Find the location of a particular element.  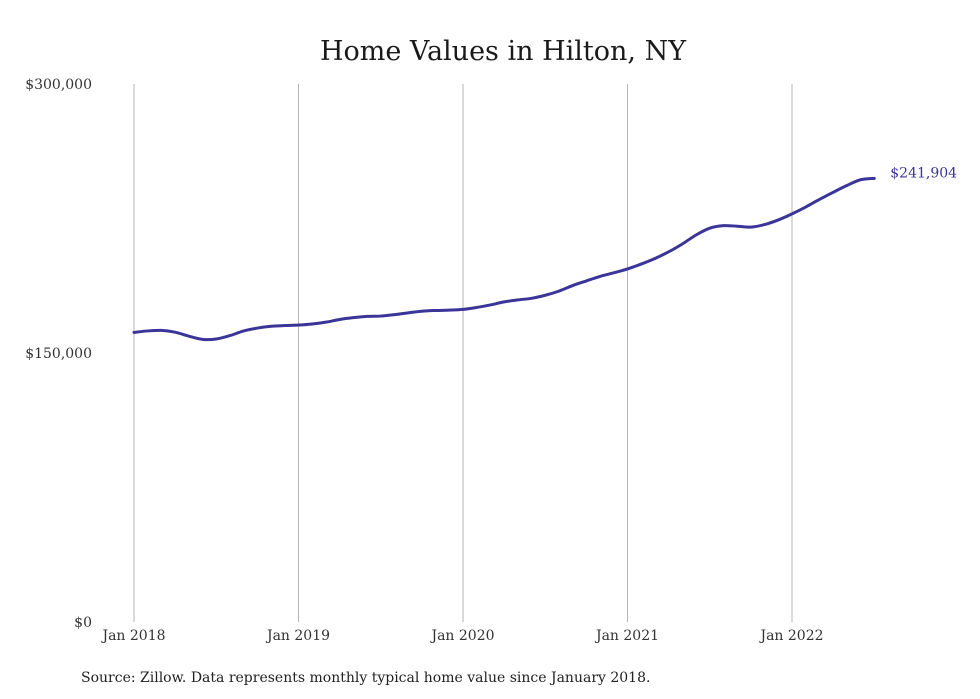

x-tick-label: Jan 2019 is located at coordinates (297, 636).